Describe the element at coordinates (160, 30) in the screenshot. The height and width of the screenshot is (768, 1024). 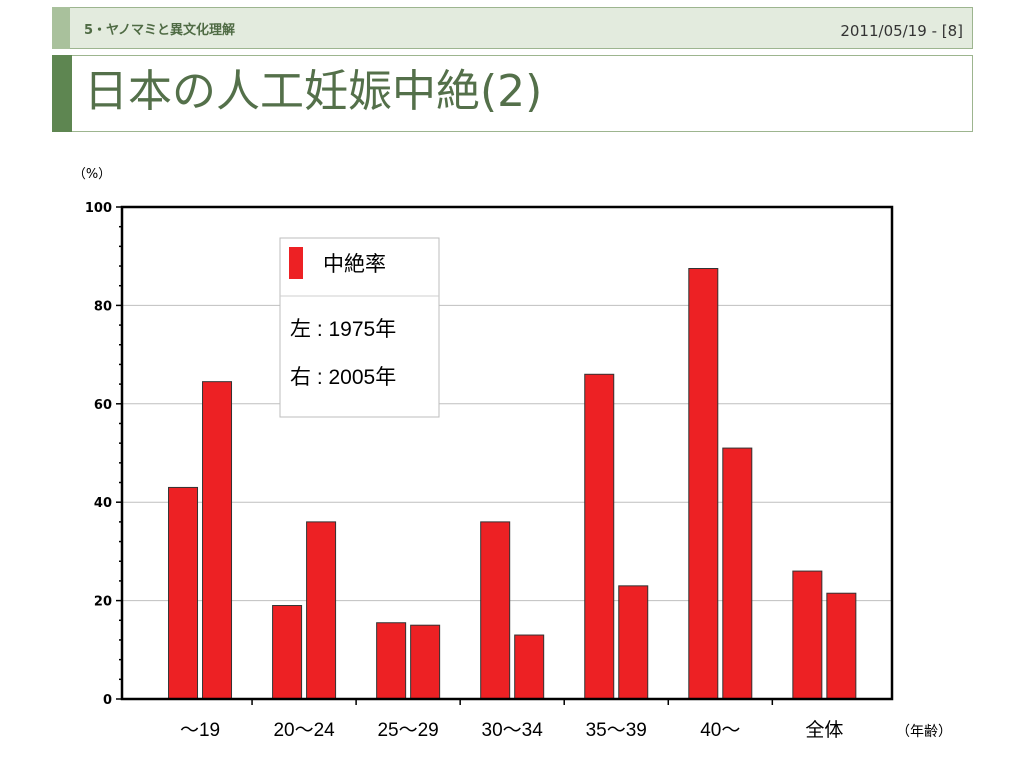
I see `section-label: 5・ヤノマミと異文化理解` at that location.